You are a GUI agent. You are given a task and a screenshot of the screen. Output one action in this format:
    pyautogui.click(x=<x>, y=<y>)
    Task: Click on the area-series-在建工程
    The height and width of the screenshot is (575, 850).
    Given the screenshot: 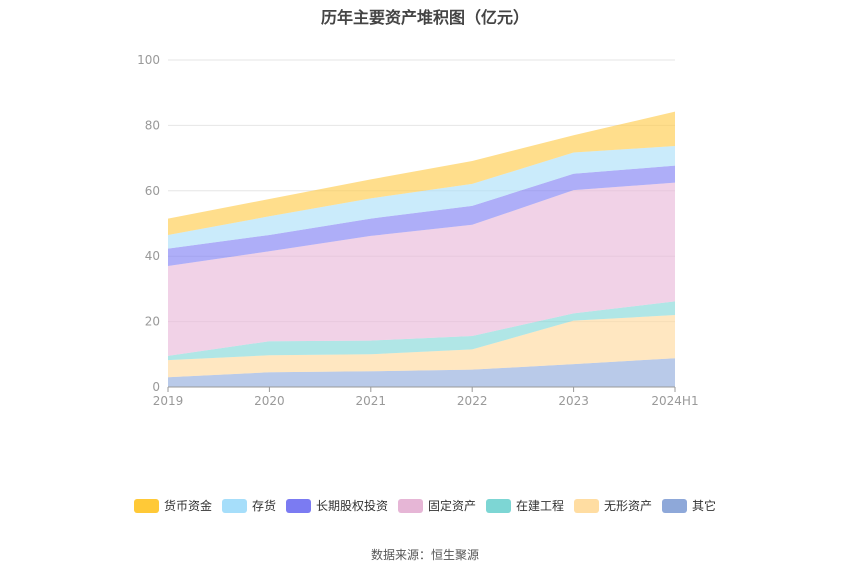 What is the action you would take?
    pyautogui.click(x=421, y=331)
    